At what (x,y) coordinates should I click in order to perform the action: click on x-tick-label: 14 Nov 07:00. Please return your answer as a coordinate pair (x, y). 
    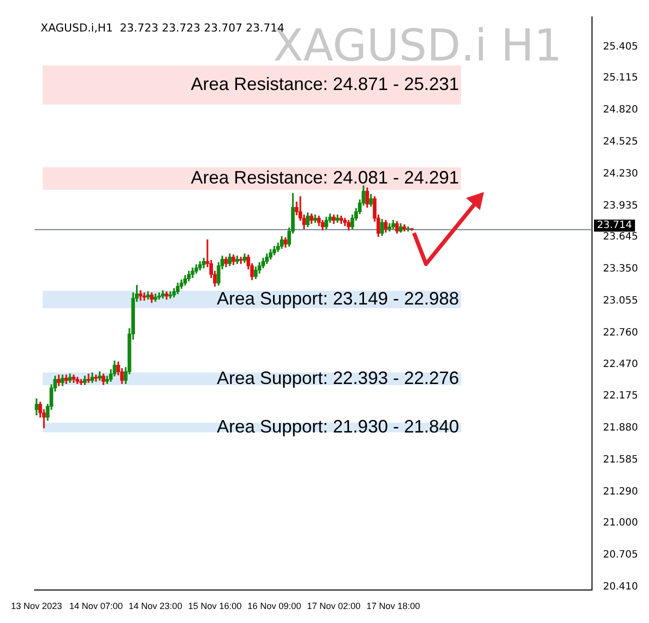
    Looking at the image, I should click on (96, 606).